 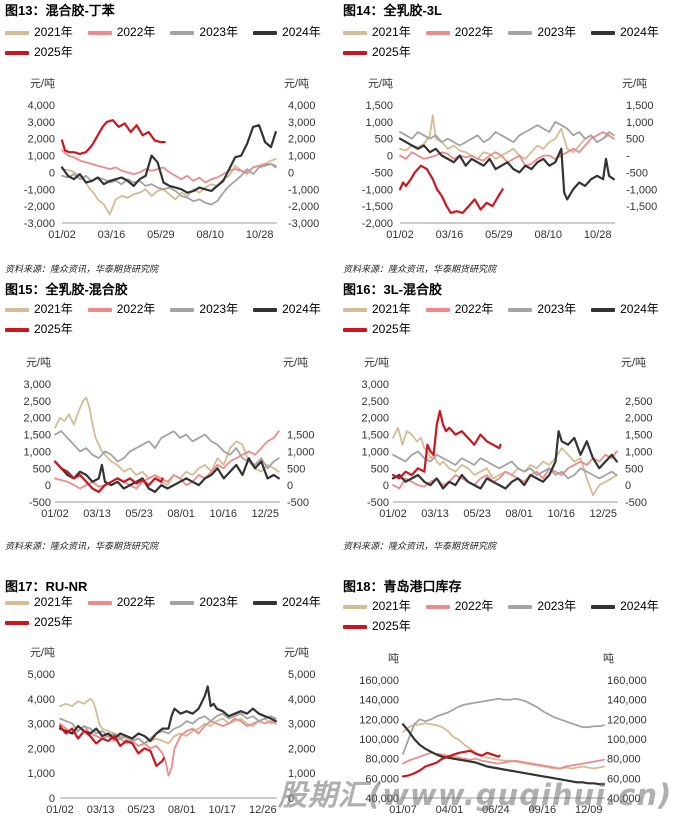 I want to click on x-tick-label: 10/16, so click(x=223, y=514).